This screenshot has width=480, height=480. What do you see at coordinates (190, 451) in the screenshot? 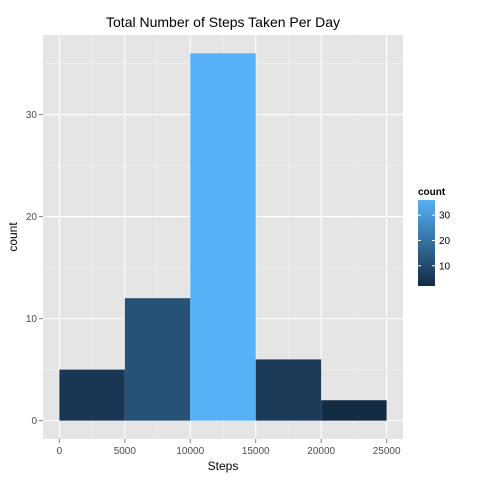
I see `x-tick-label: 10000` at bounding box center [190, 451].